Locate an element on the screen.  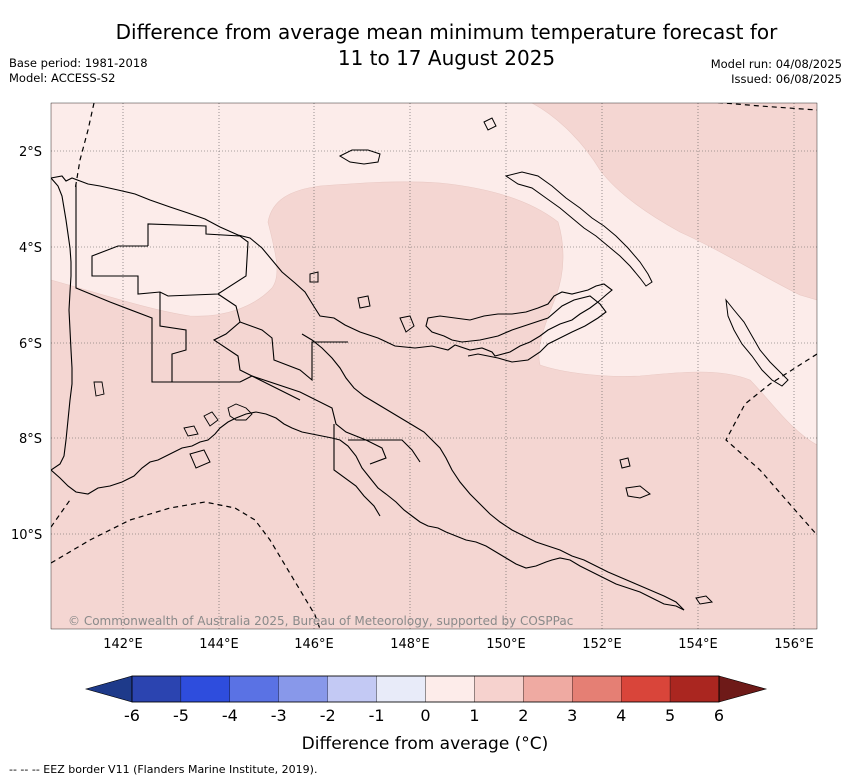
base-period: Base period: 1981-2018 is located at coordinates (78, 63).